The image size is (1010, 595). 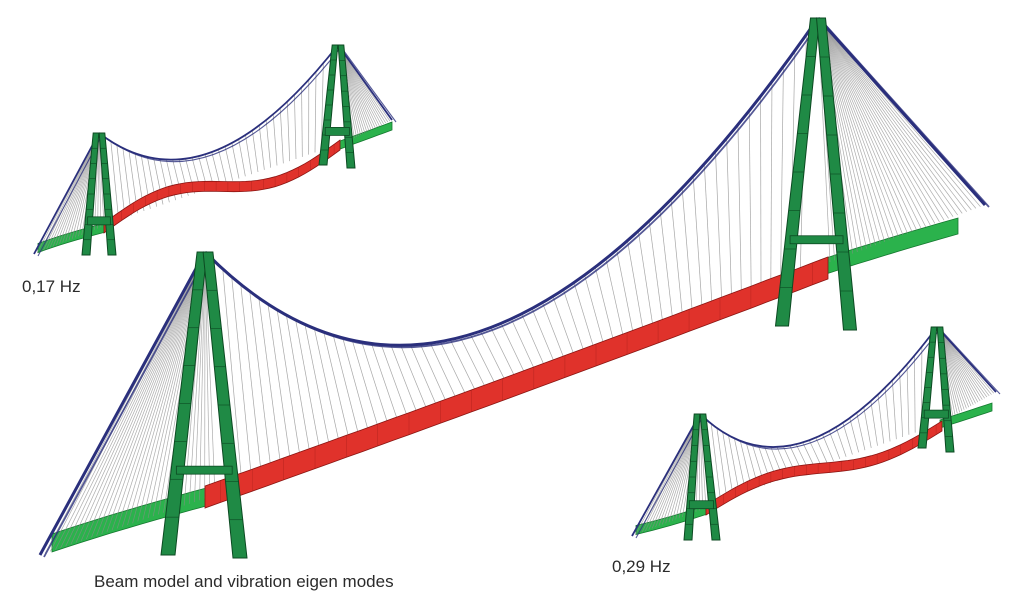 I want to click on mode-1-frequency-label: 0,17 Hz, so click(x=51, y=286).